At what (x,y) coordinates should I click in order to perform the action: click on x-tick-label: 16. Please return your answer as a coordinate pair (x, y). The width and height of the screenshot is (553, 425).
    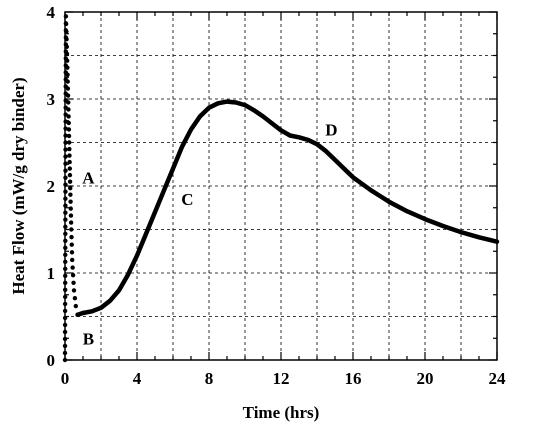
    Looking at the image, I should click on (353, 378).